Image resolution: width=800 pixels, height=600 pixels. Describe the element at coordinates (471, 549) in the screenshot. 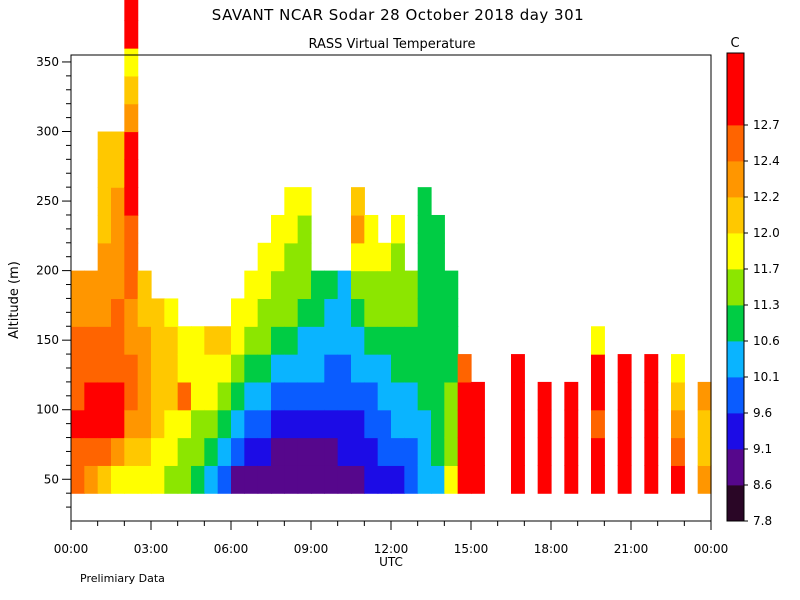

I see `x-tick-label: 15:00` at that location.